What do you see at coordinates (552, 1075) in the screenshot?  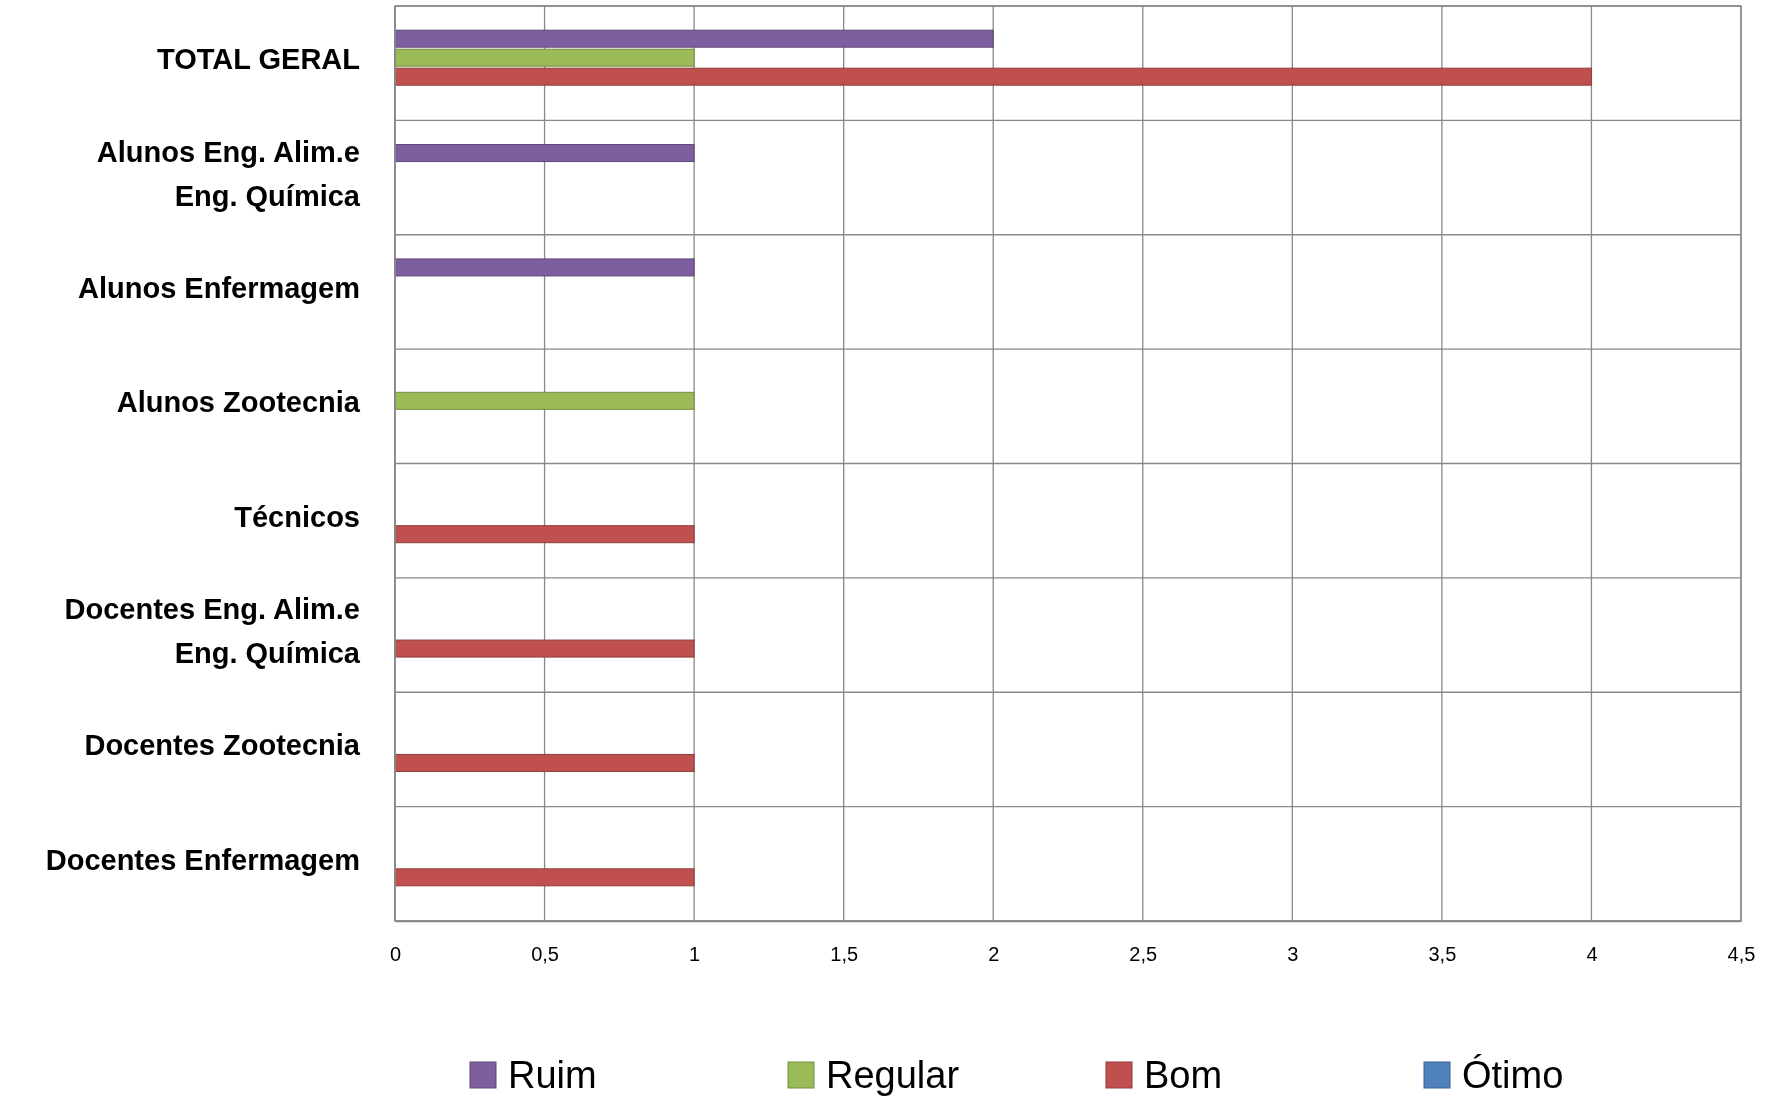 I see `legend-label: Ruim` at bounding box center [552, 1075].